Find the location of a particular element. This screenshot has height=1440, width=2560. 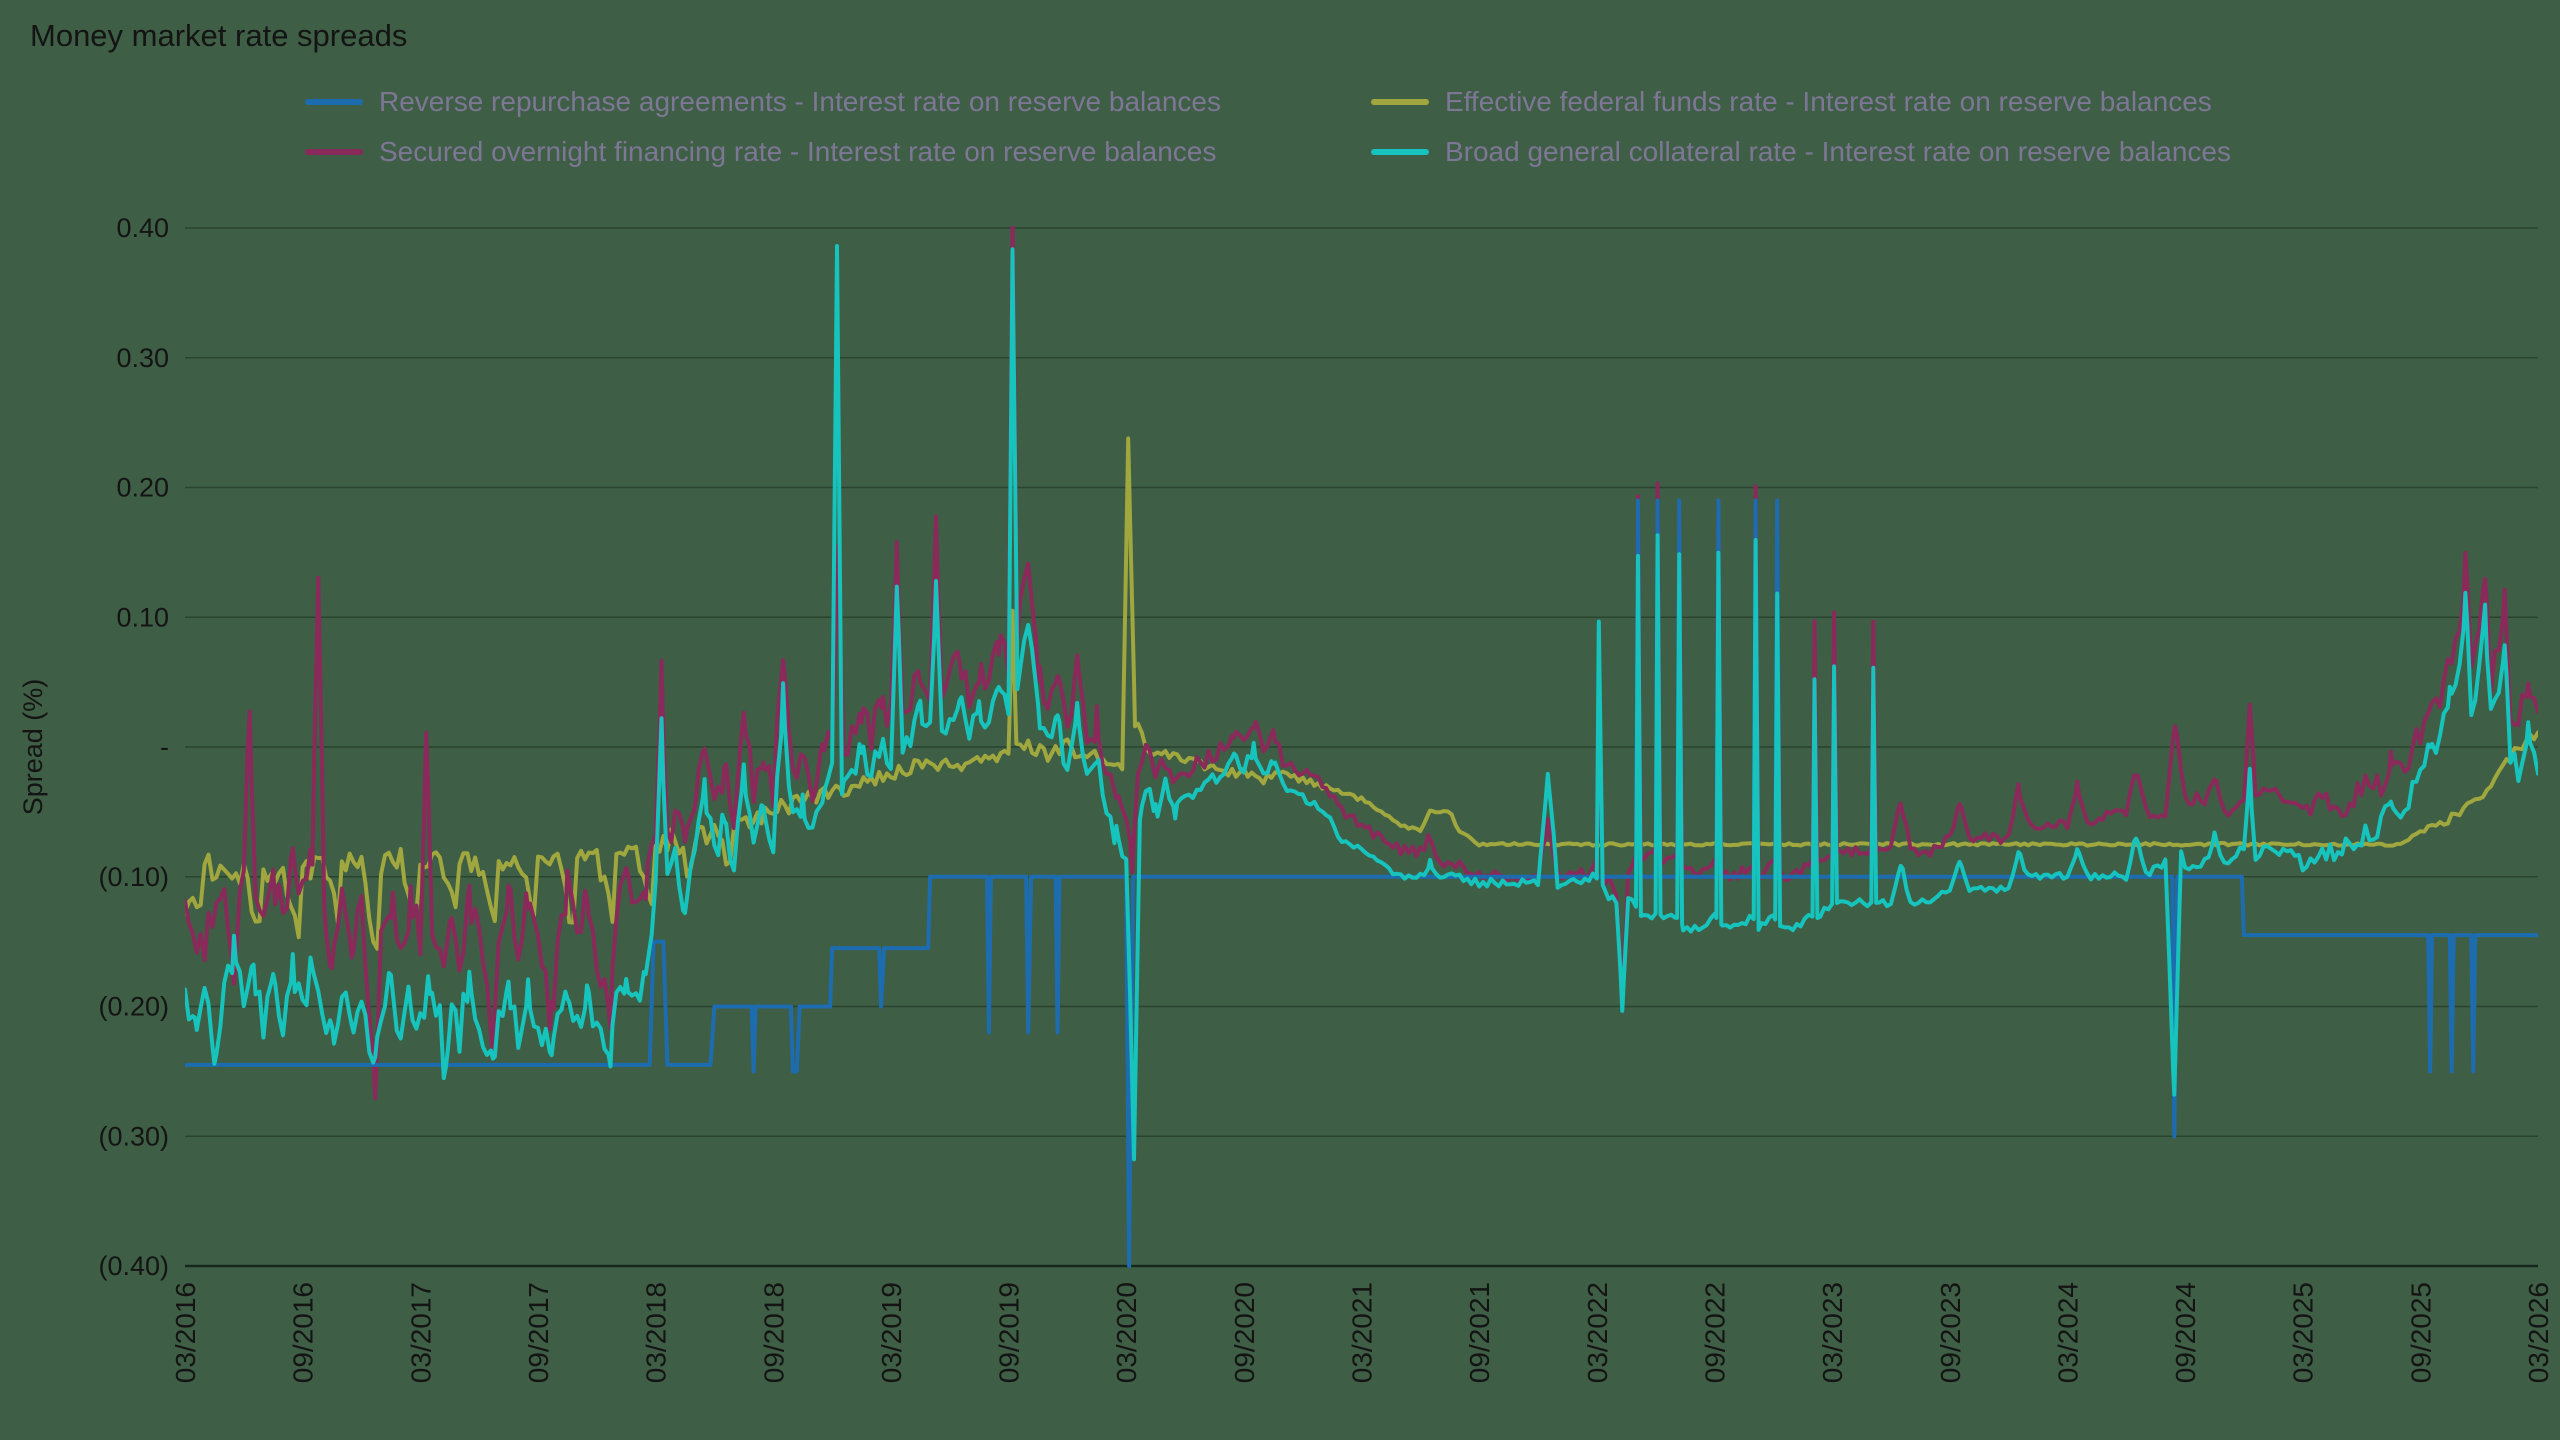

y-tick-label: 0.40 is located at coordinates (142, 228).